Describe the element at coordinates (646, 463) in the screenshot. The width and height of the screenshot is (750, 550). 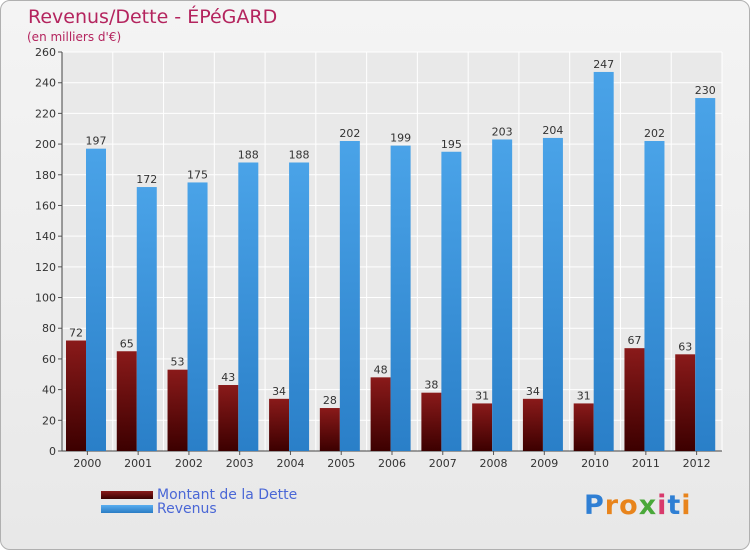
I see `x-tick-label: 2011` at that location.